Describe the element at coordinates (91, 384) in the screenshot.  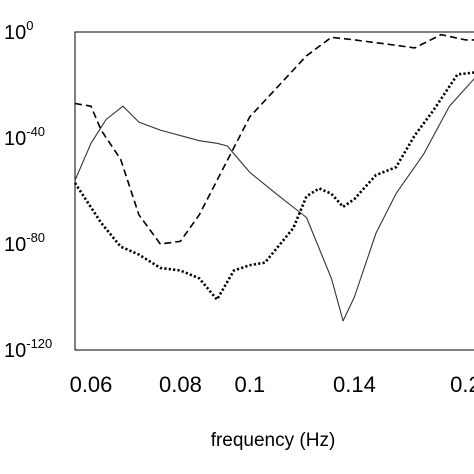
I see `x-tick-label: 0.06` at that location.